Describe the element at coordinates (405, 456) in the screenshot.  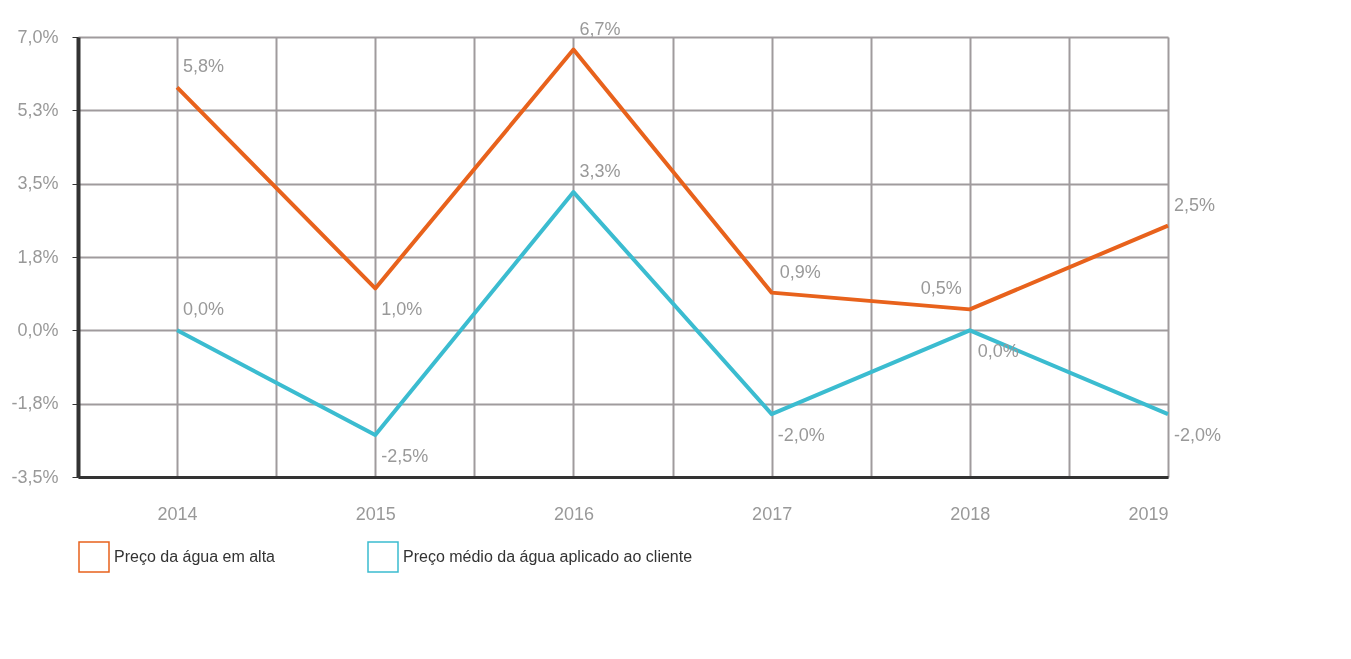
I see `data-label: -2,5%` at that location.